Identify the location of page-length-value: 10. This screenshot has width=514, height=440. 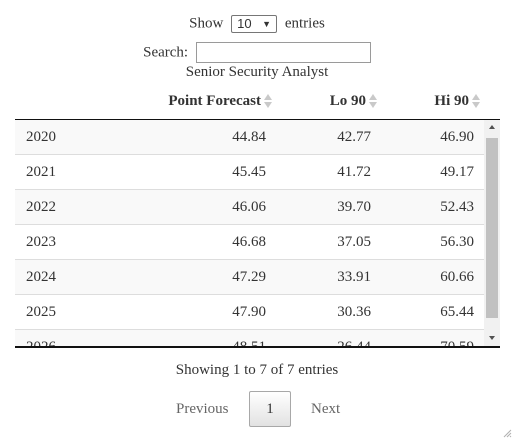
(244, 23).